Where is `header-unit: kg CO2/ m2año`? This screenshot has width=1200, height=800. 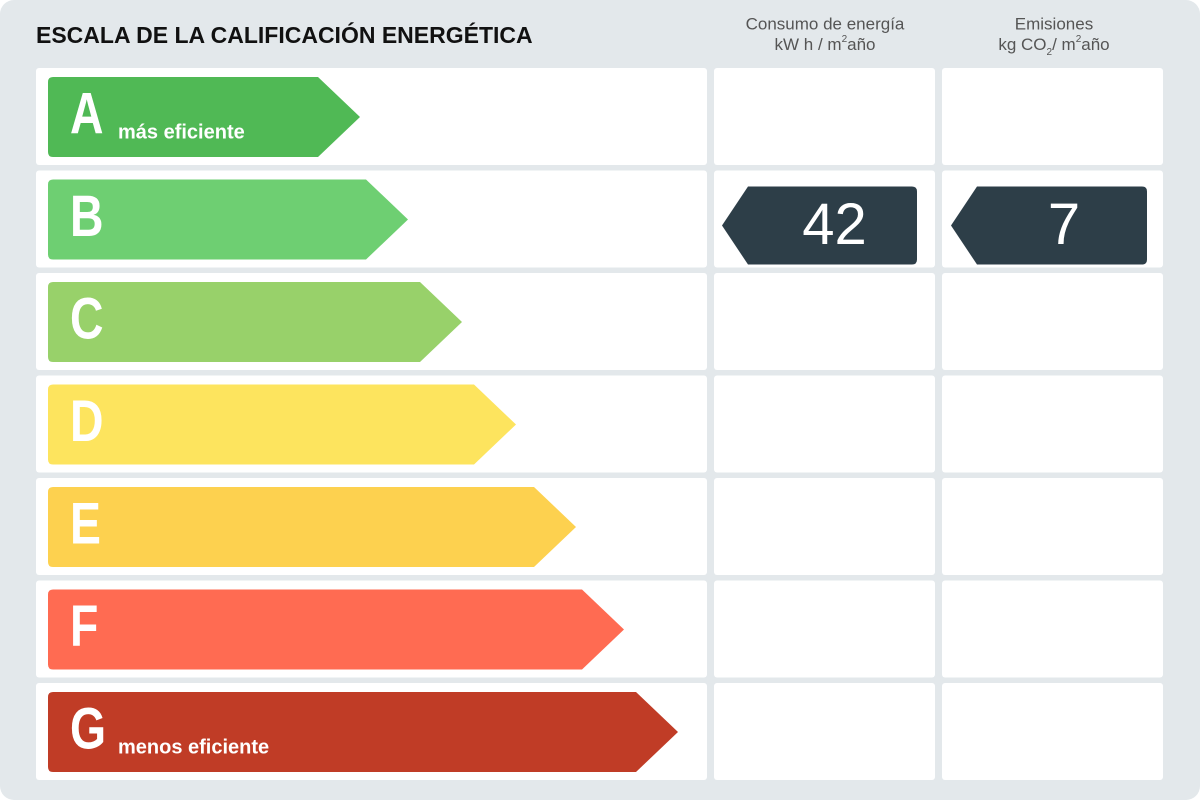
header-unit: kg CO2/ m2año is located at coordinates (1053, 46).